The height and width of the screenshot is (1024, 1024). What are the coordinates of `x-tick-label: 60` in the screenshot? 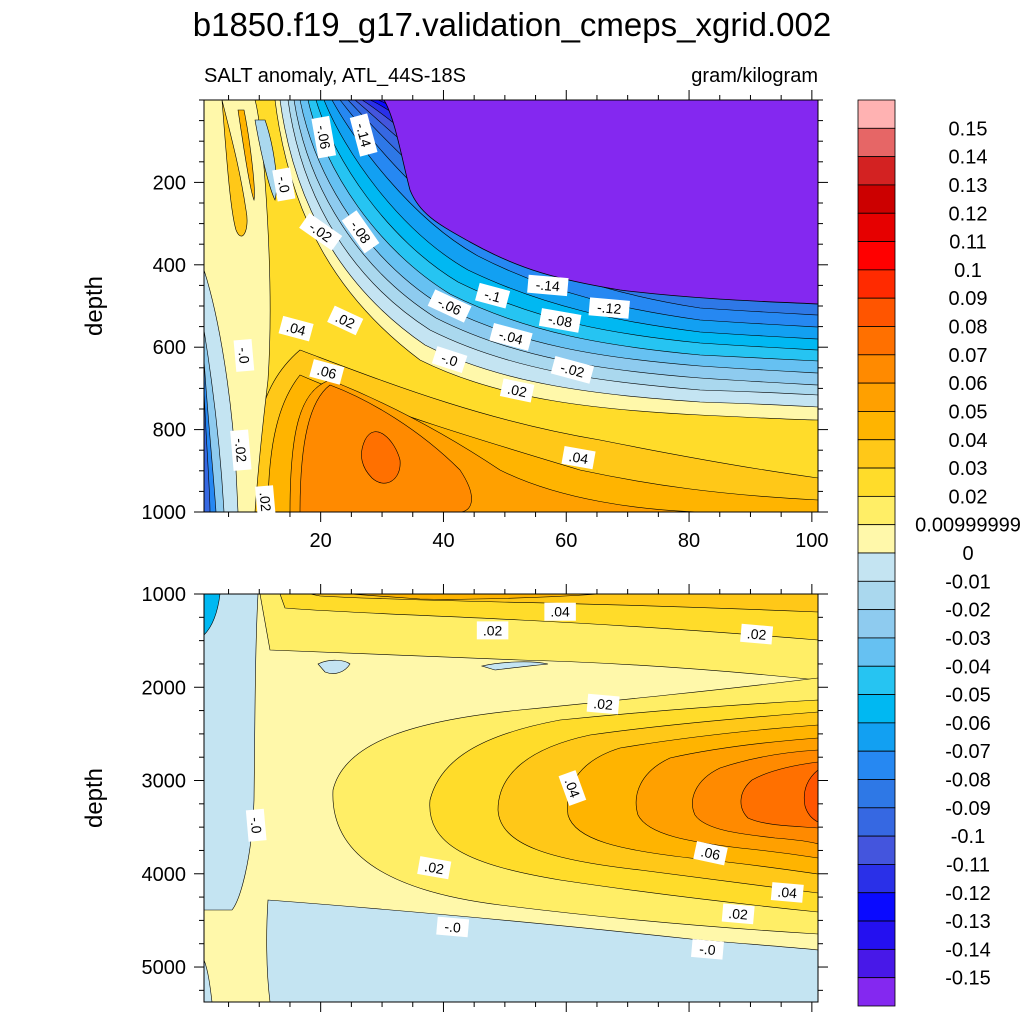 It's located at (566, 541).